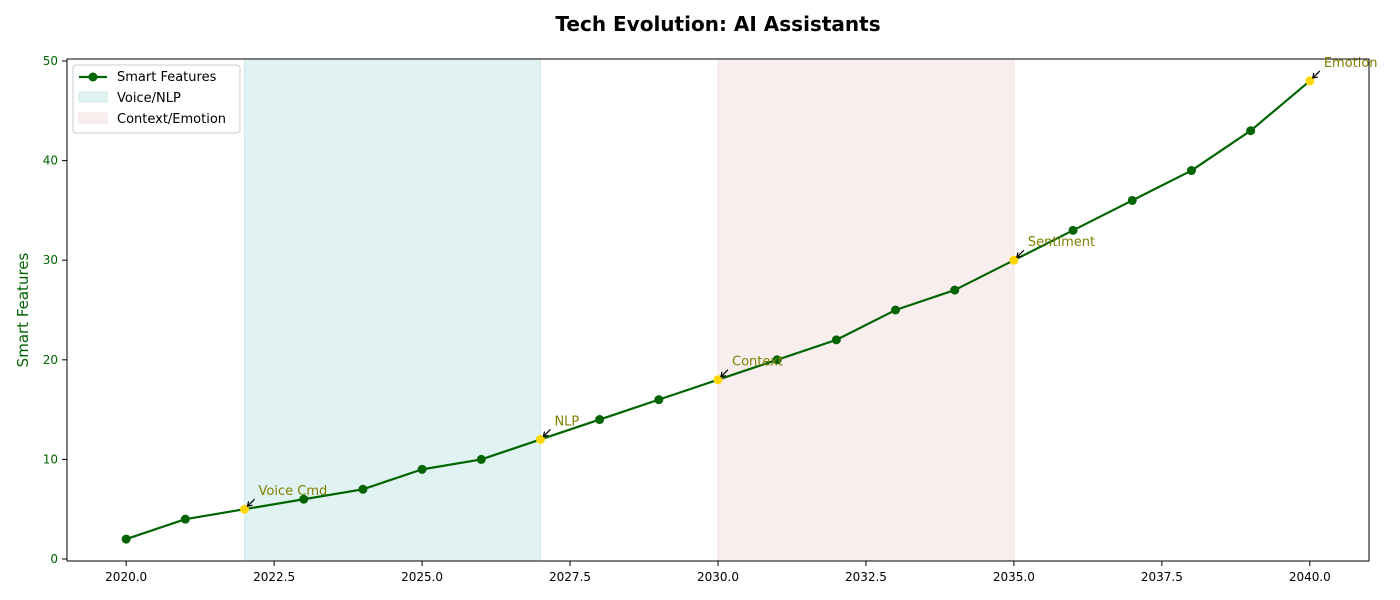  I want to click on annotation-label: Voice Cmd, so click(293, 491).